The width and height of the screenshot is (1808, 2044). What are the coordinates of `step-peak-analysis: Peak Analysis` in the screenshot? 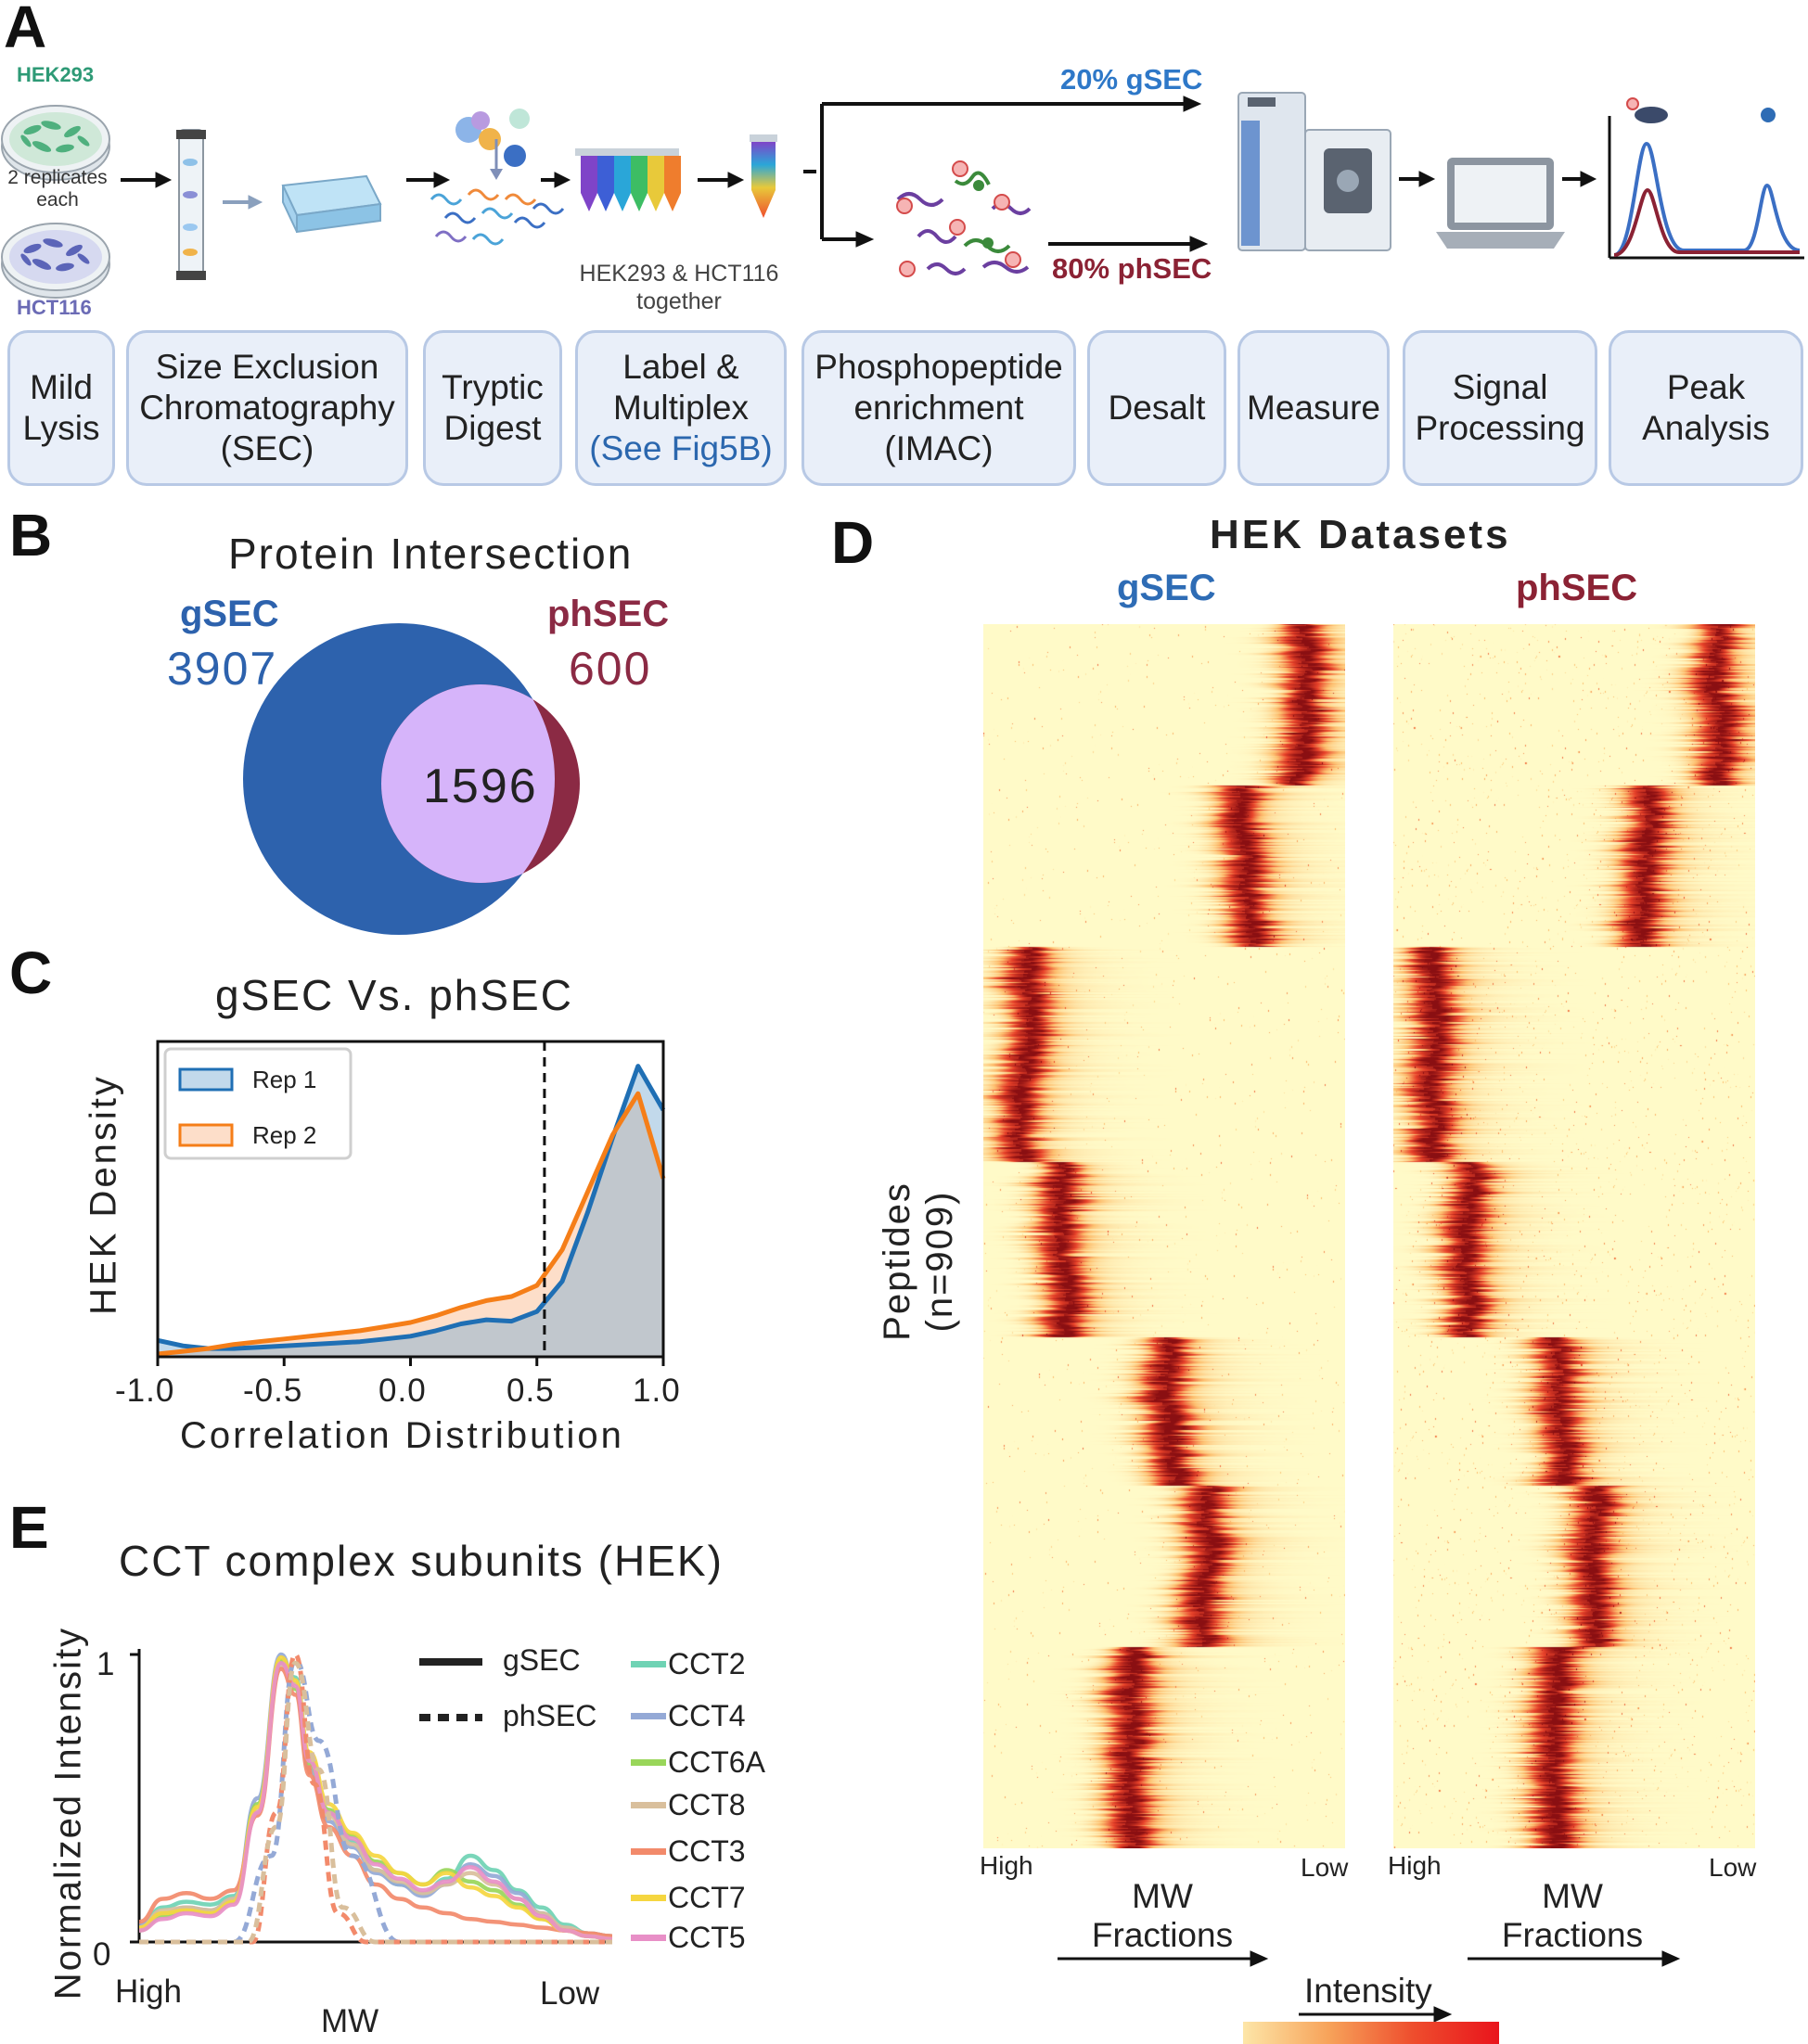 It's located at (1706, 408).